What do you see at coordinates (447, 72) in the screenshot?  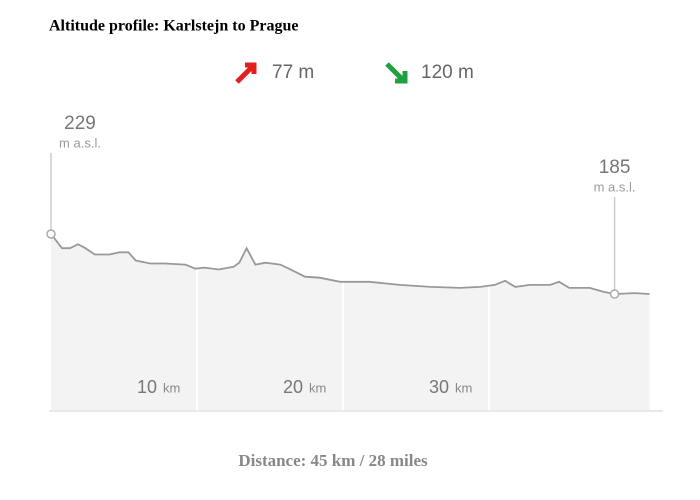 I see `descent-label: 120 m` at bounding box center [447, 72].